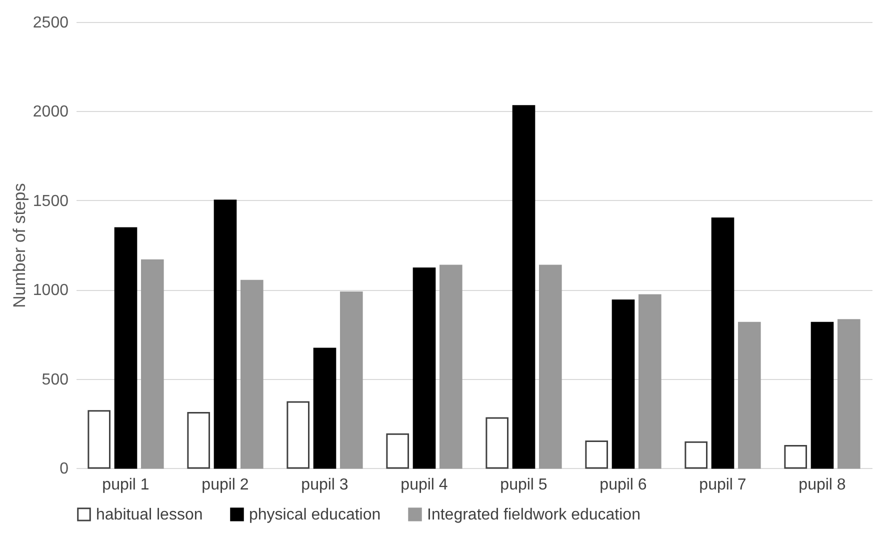 The image size is (882, 534). What do you see at coordinates (149, 515) in the screenshot?
I see `legend-label: habitual lesson` at bounding box center [149, 515].